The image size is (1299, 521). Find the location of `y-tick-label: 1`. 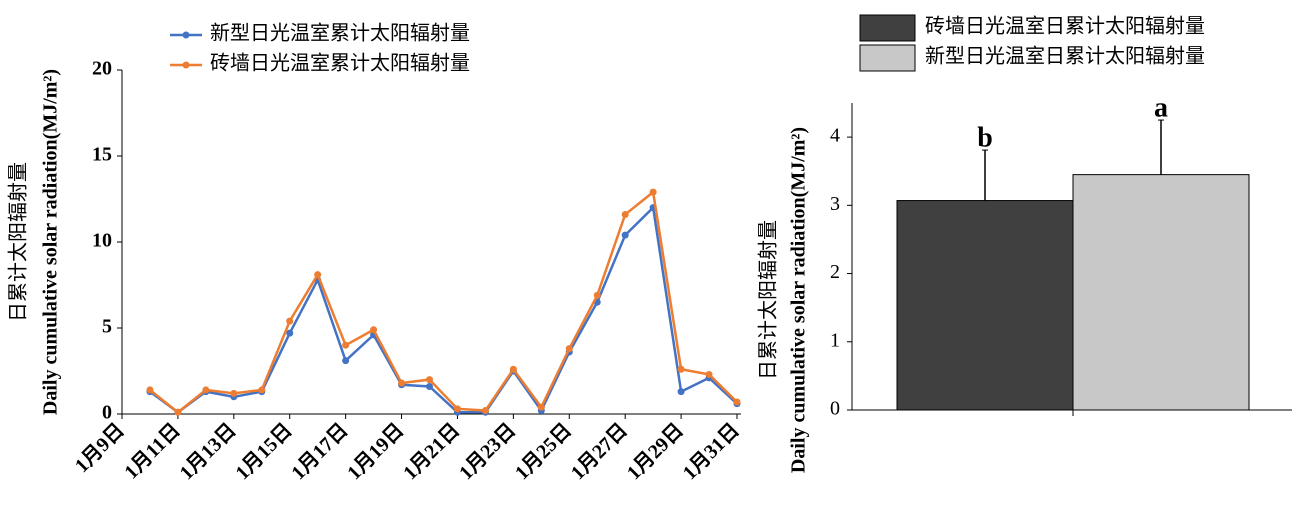

y-tick-label: 1 is located at coordinates (835, 340).